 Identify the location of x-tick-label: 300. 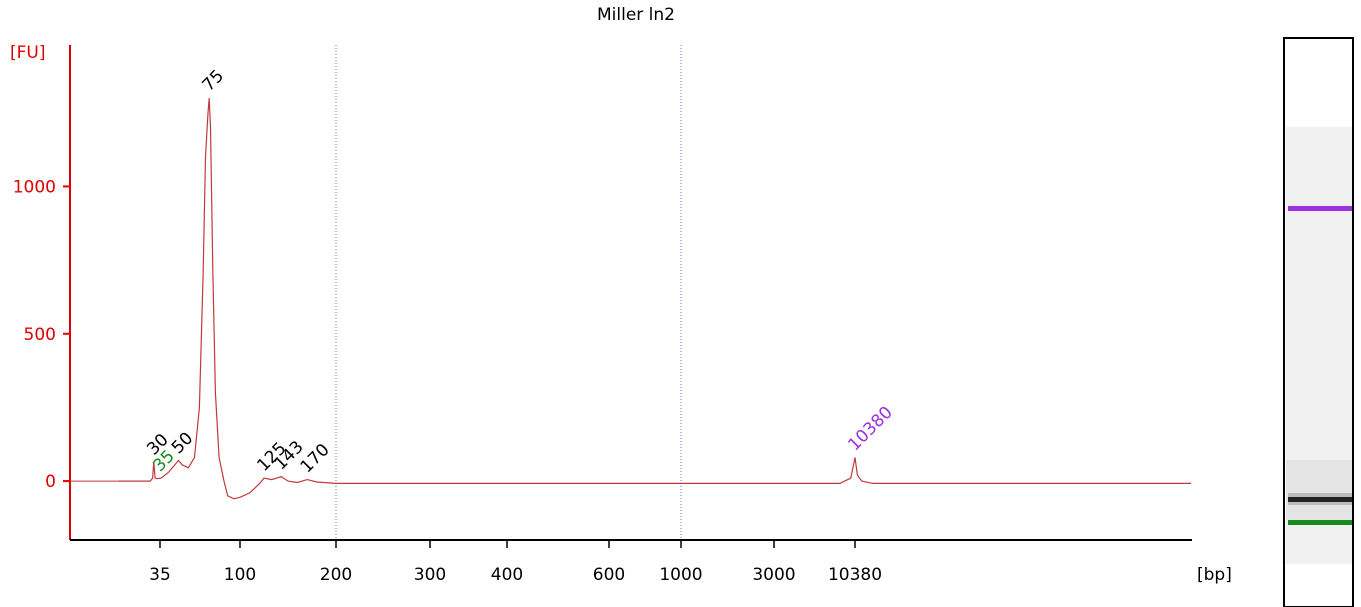
(430, 575).